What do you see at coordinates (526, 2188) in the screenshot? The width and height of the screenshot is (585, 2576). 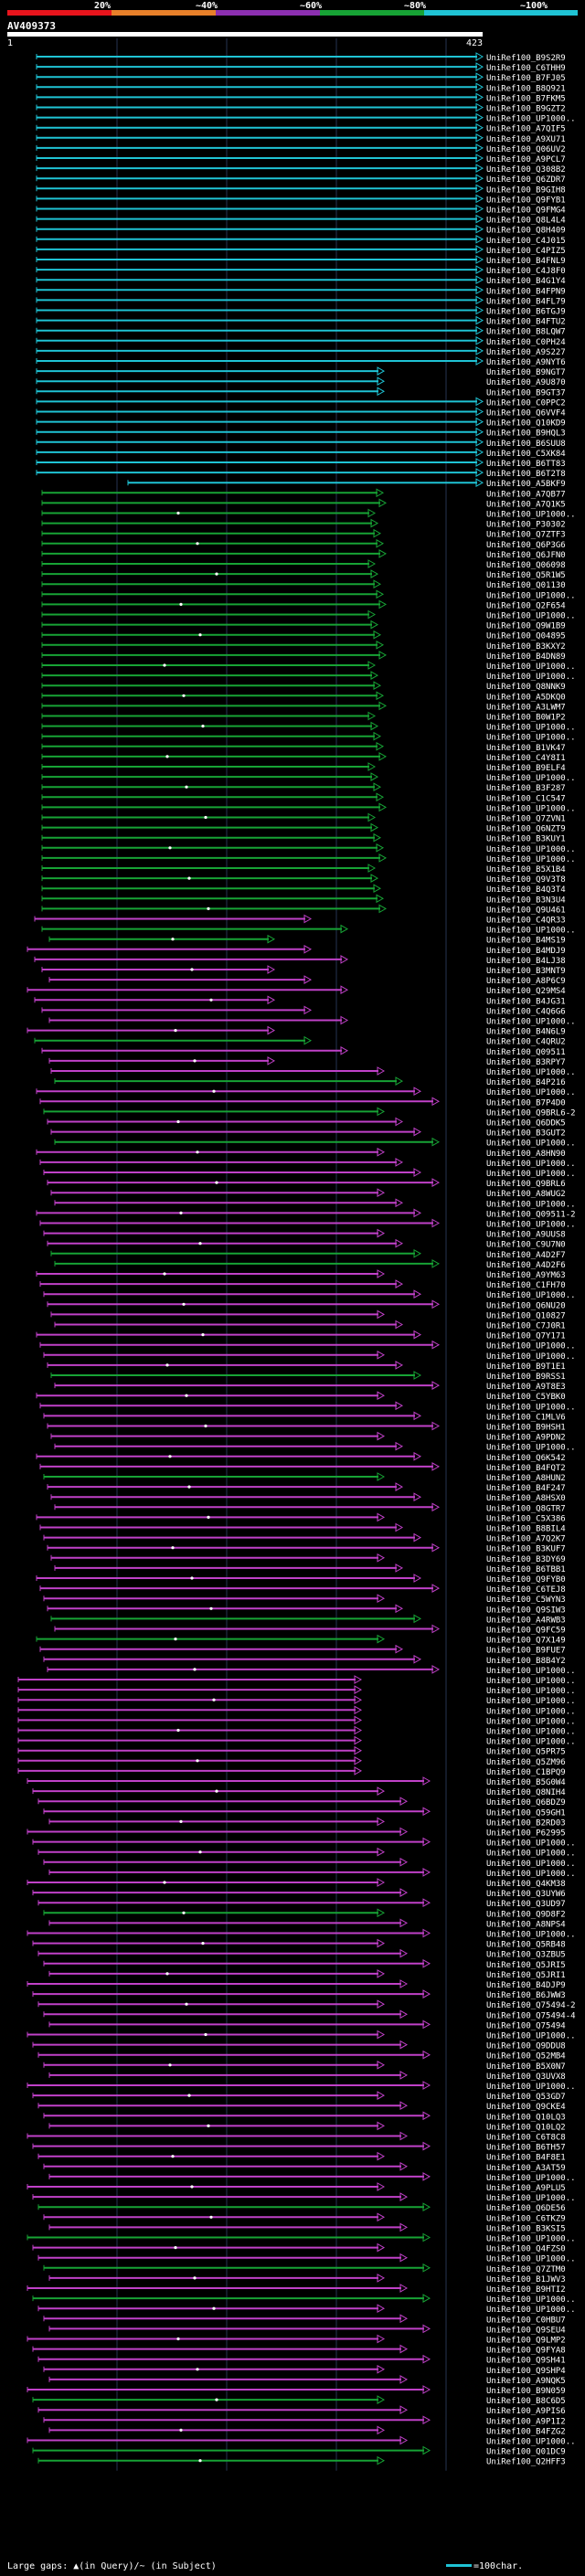 I see `hit-id-link: UniRef100_A9PLU5` at bounding box center [526, 2188].